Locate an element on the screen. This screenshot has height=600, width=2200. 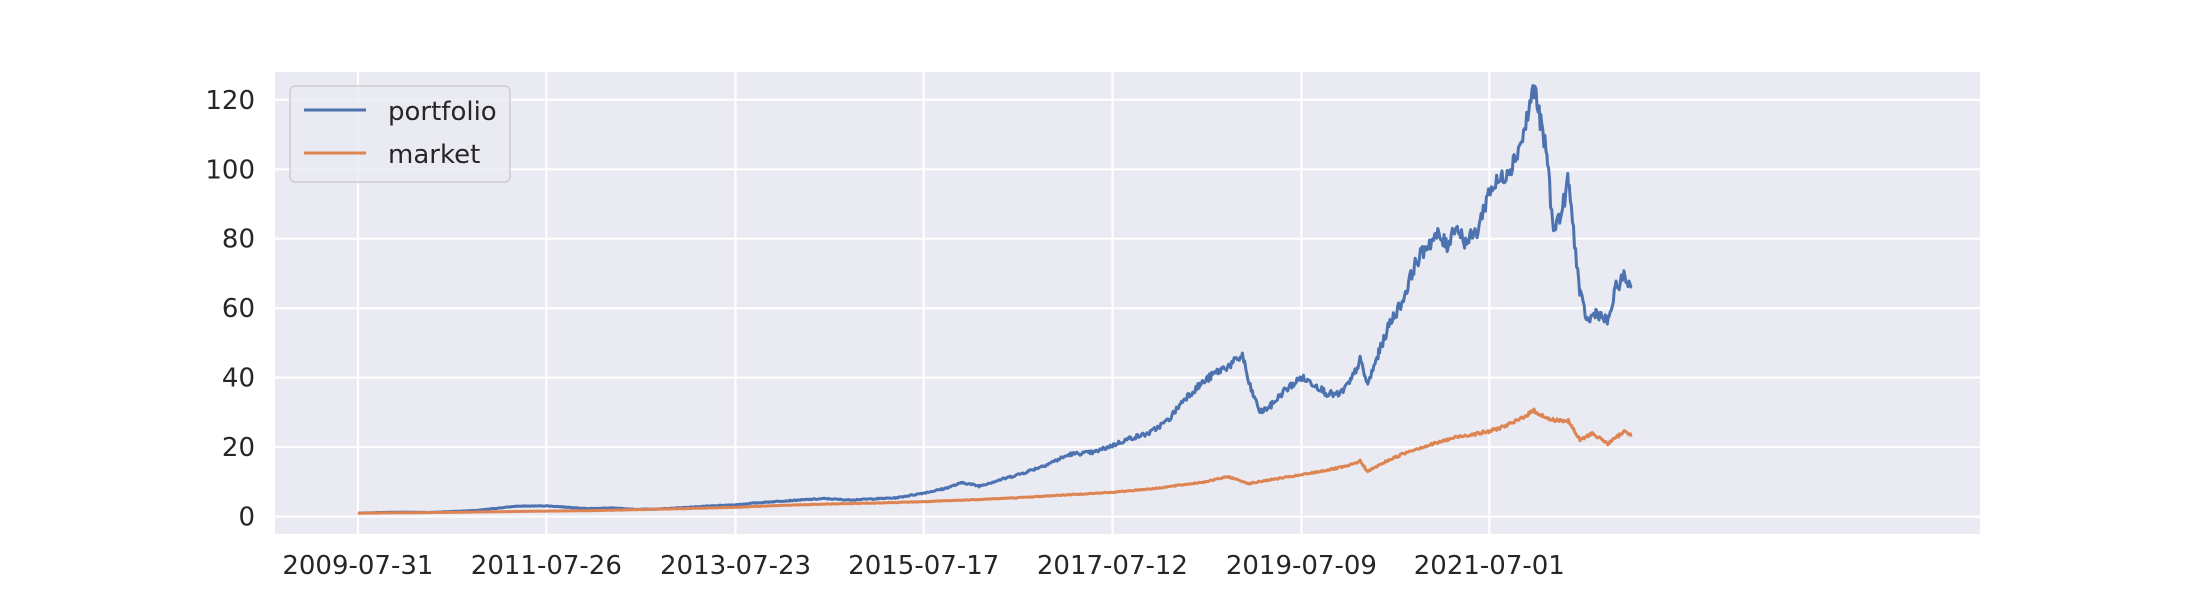
x-tick-label: 2011-07-26 is located at coordinates (546, 566).